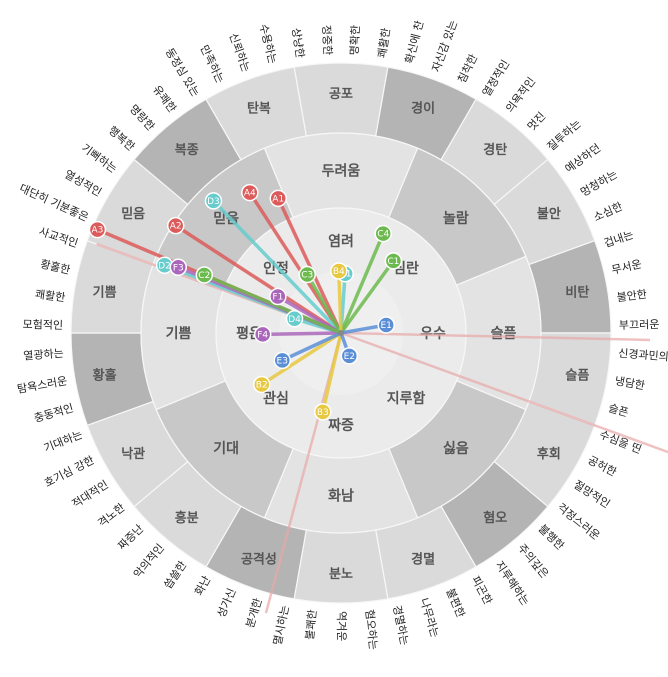  I want to click on emotion-word: 쾌활한, so click(50, 296).